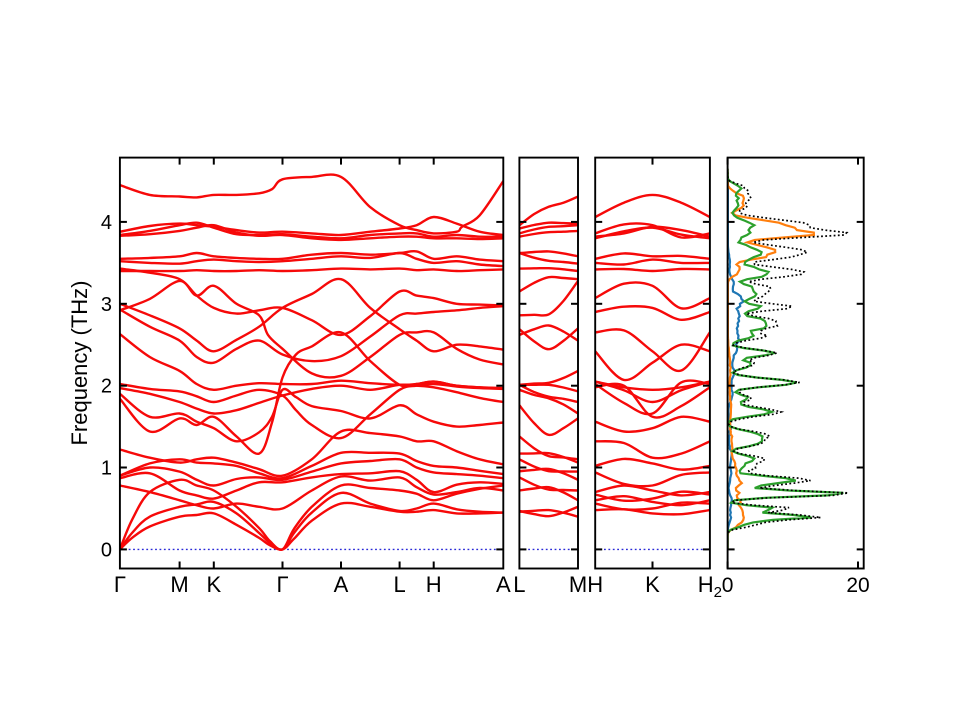 This screenshot has height=725, width=960. What do you see at coordinates (106, 387) in the screenshot?
I see `svg-text: 2` at bounding box center [106, 387].